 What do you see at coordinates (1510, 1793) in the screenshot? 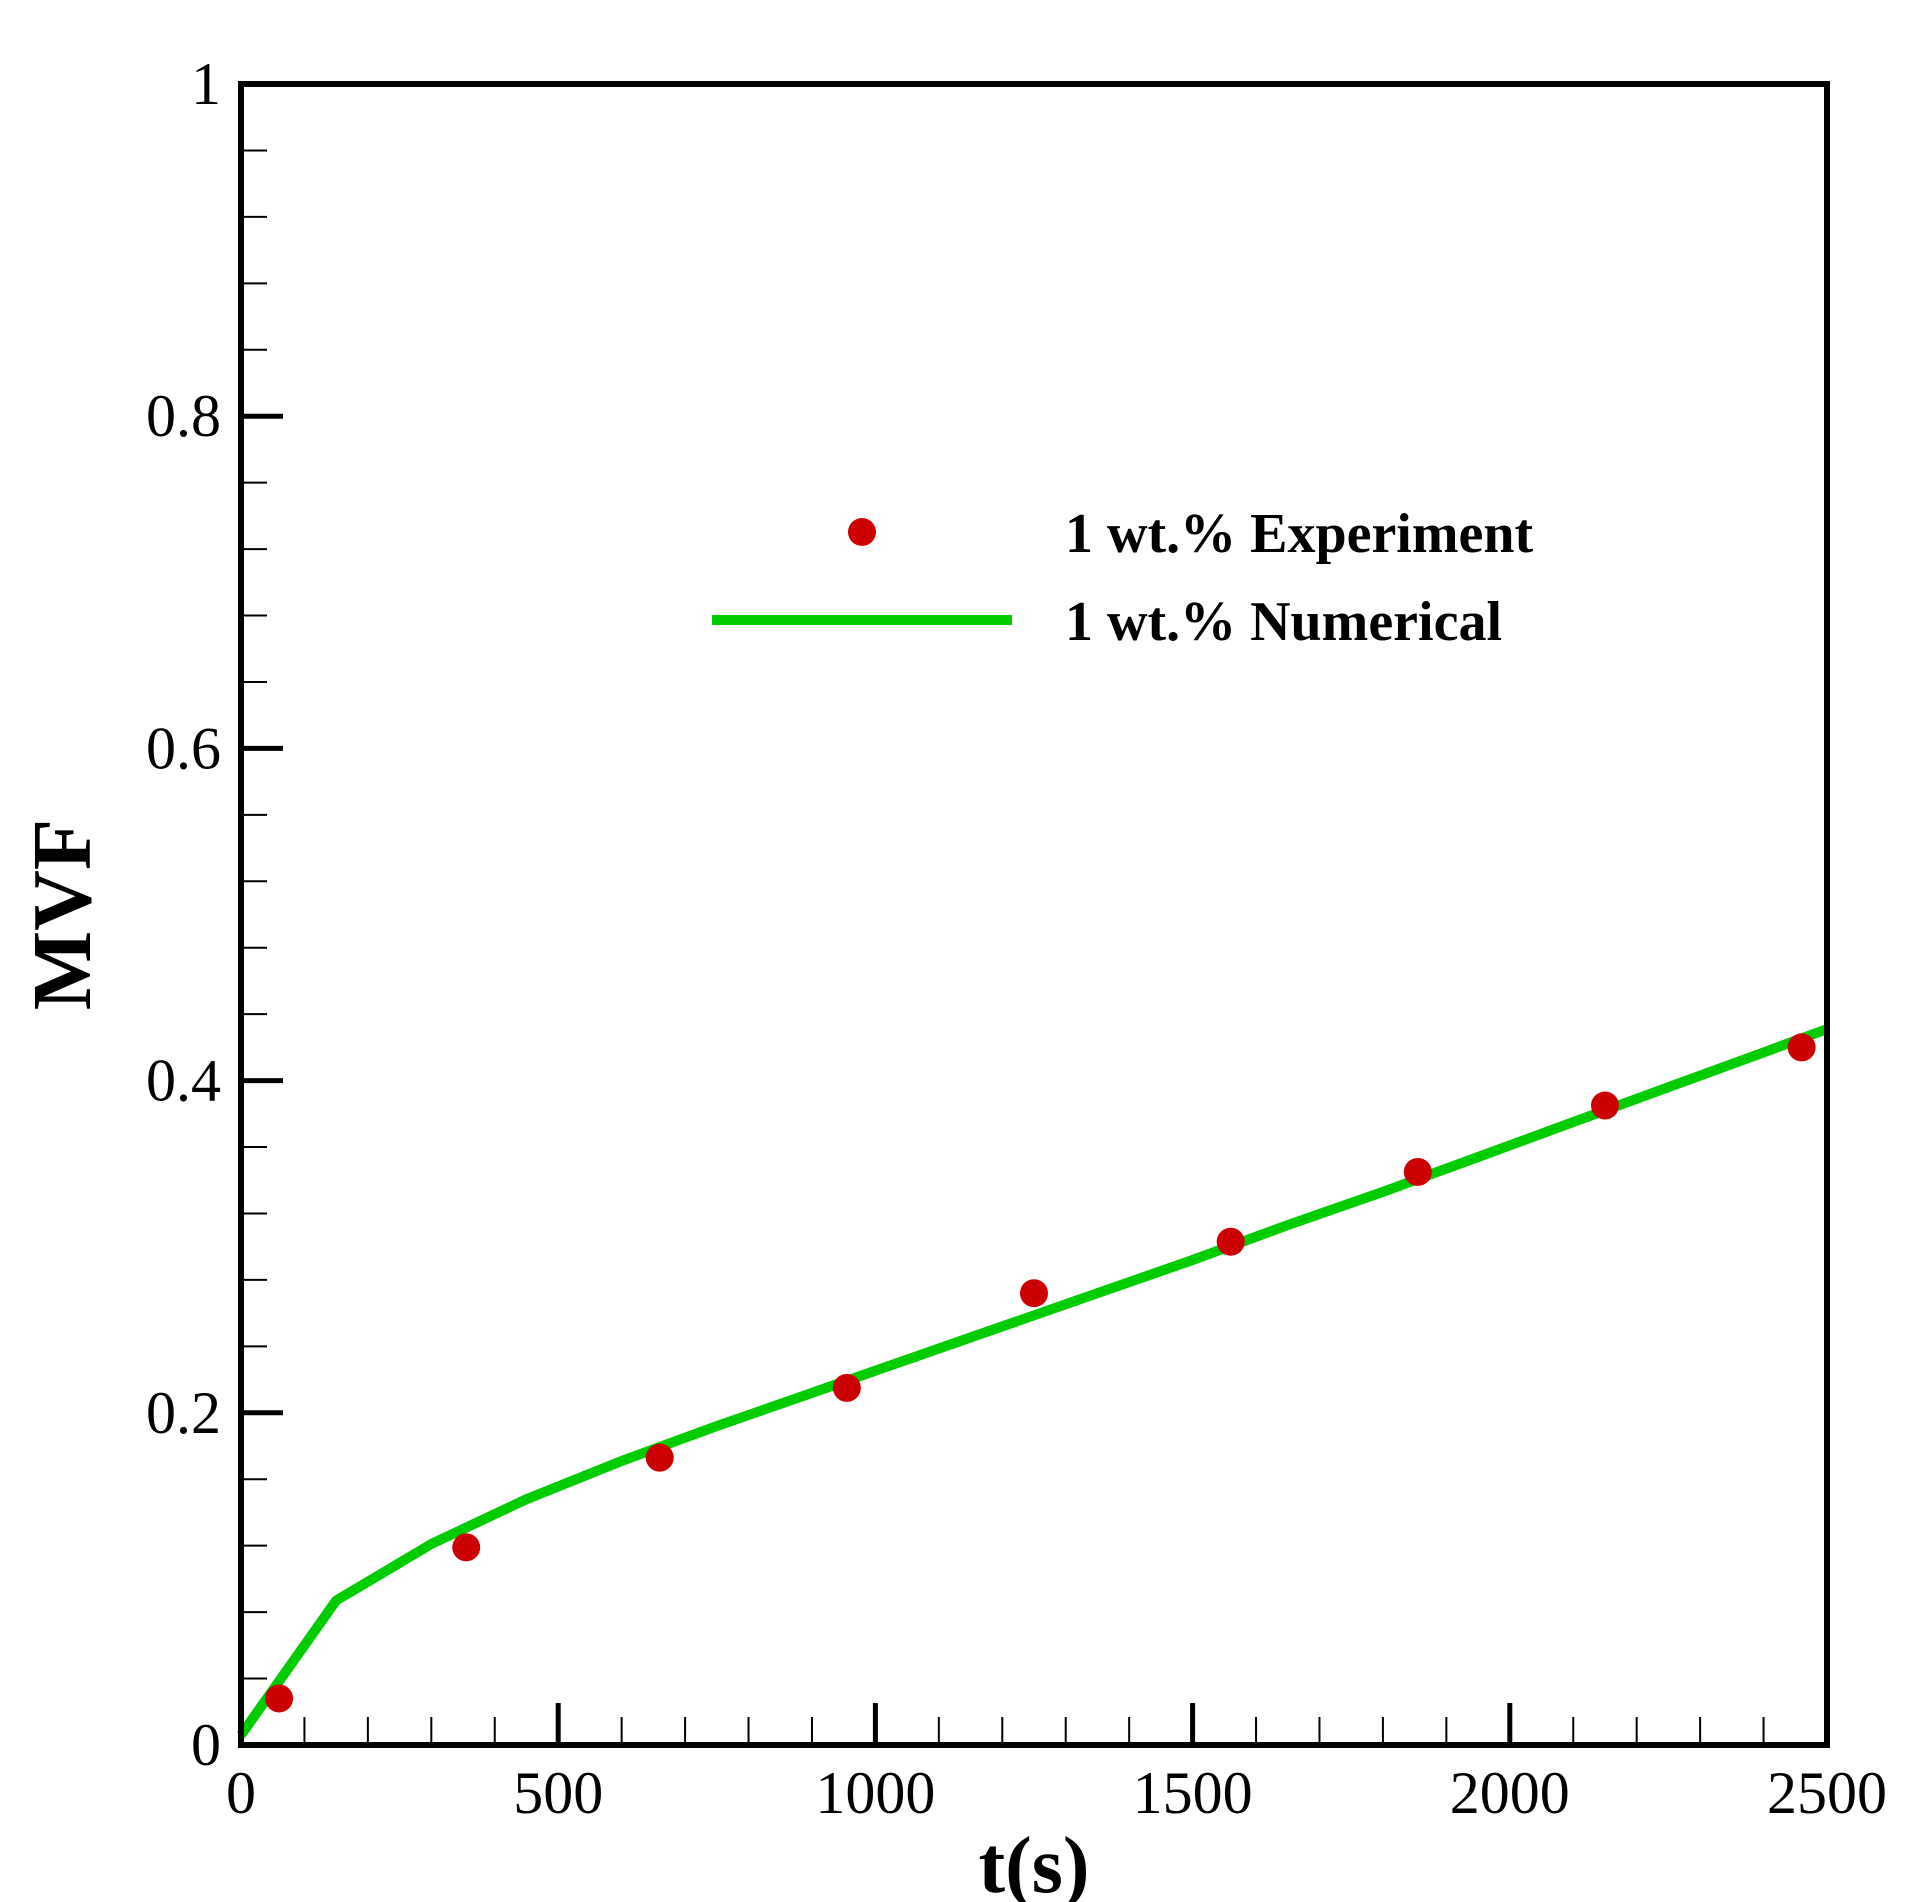
I see `x-tick-label: 2000` at bounding box center [1510, 1793].